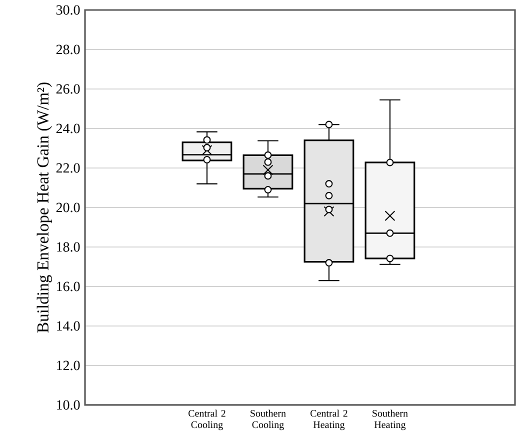 The width and height of the screenshot is (518, 448). Describe the element at coordinates (68, 207) in the screenshot. I see `y-tick-label: 20.0` at that location.